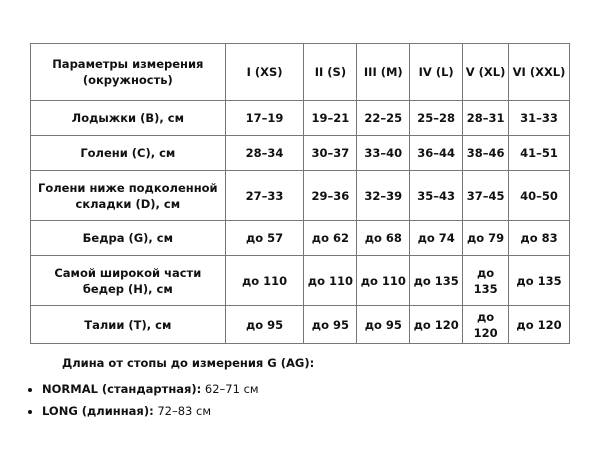  Describe the element at coordinates (383, 238) in the screenshot. I see `table-cell: до 68` at that location.